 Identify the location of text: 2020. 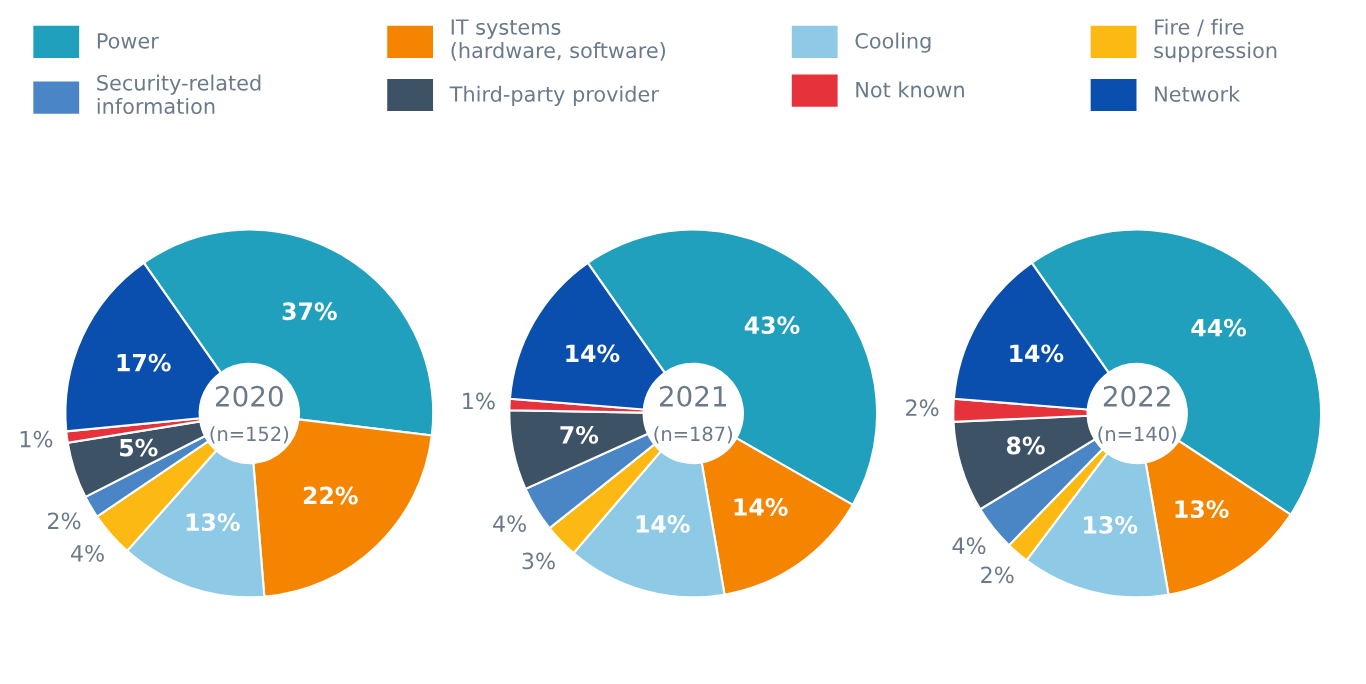
(249, 396).